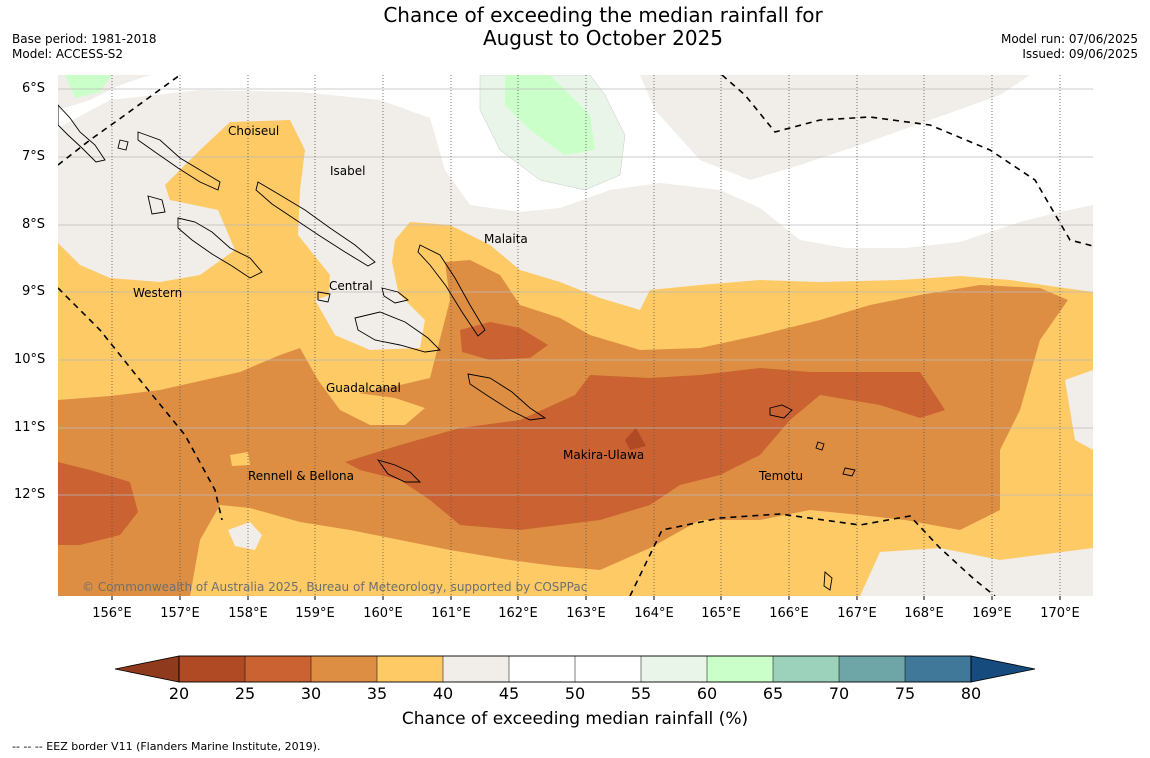 The width and height of the screenshot is (1150, 758). What do you see at coordinates (254, 131) in the screenshot?
I see `region-label-choiseul: Choiseul` at bounding box center [254, 131].